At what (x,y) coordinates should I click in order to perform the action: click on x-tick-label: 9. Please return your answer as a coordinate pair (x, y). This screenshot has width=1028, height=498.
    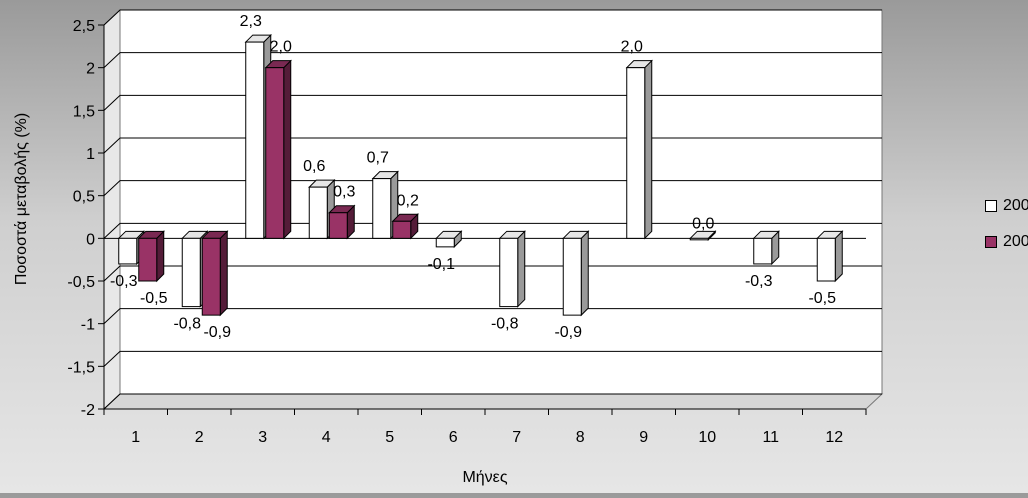
    Looking at the image, I should click on (643, 437).